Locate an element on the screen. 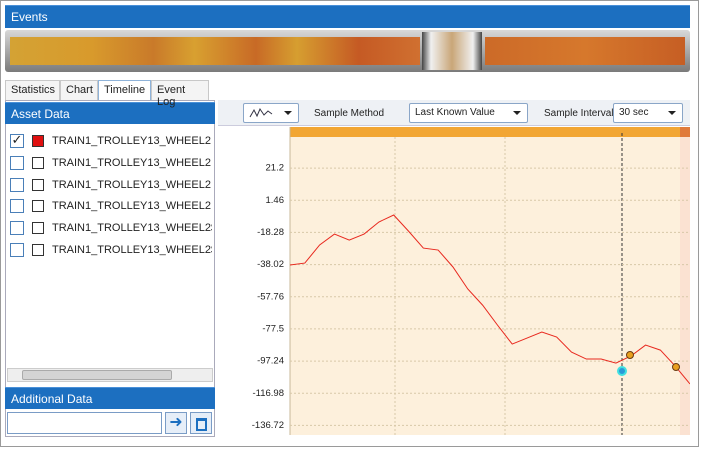  y-tick-label: -18.28 is located at coordinates (270, 232).